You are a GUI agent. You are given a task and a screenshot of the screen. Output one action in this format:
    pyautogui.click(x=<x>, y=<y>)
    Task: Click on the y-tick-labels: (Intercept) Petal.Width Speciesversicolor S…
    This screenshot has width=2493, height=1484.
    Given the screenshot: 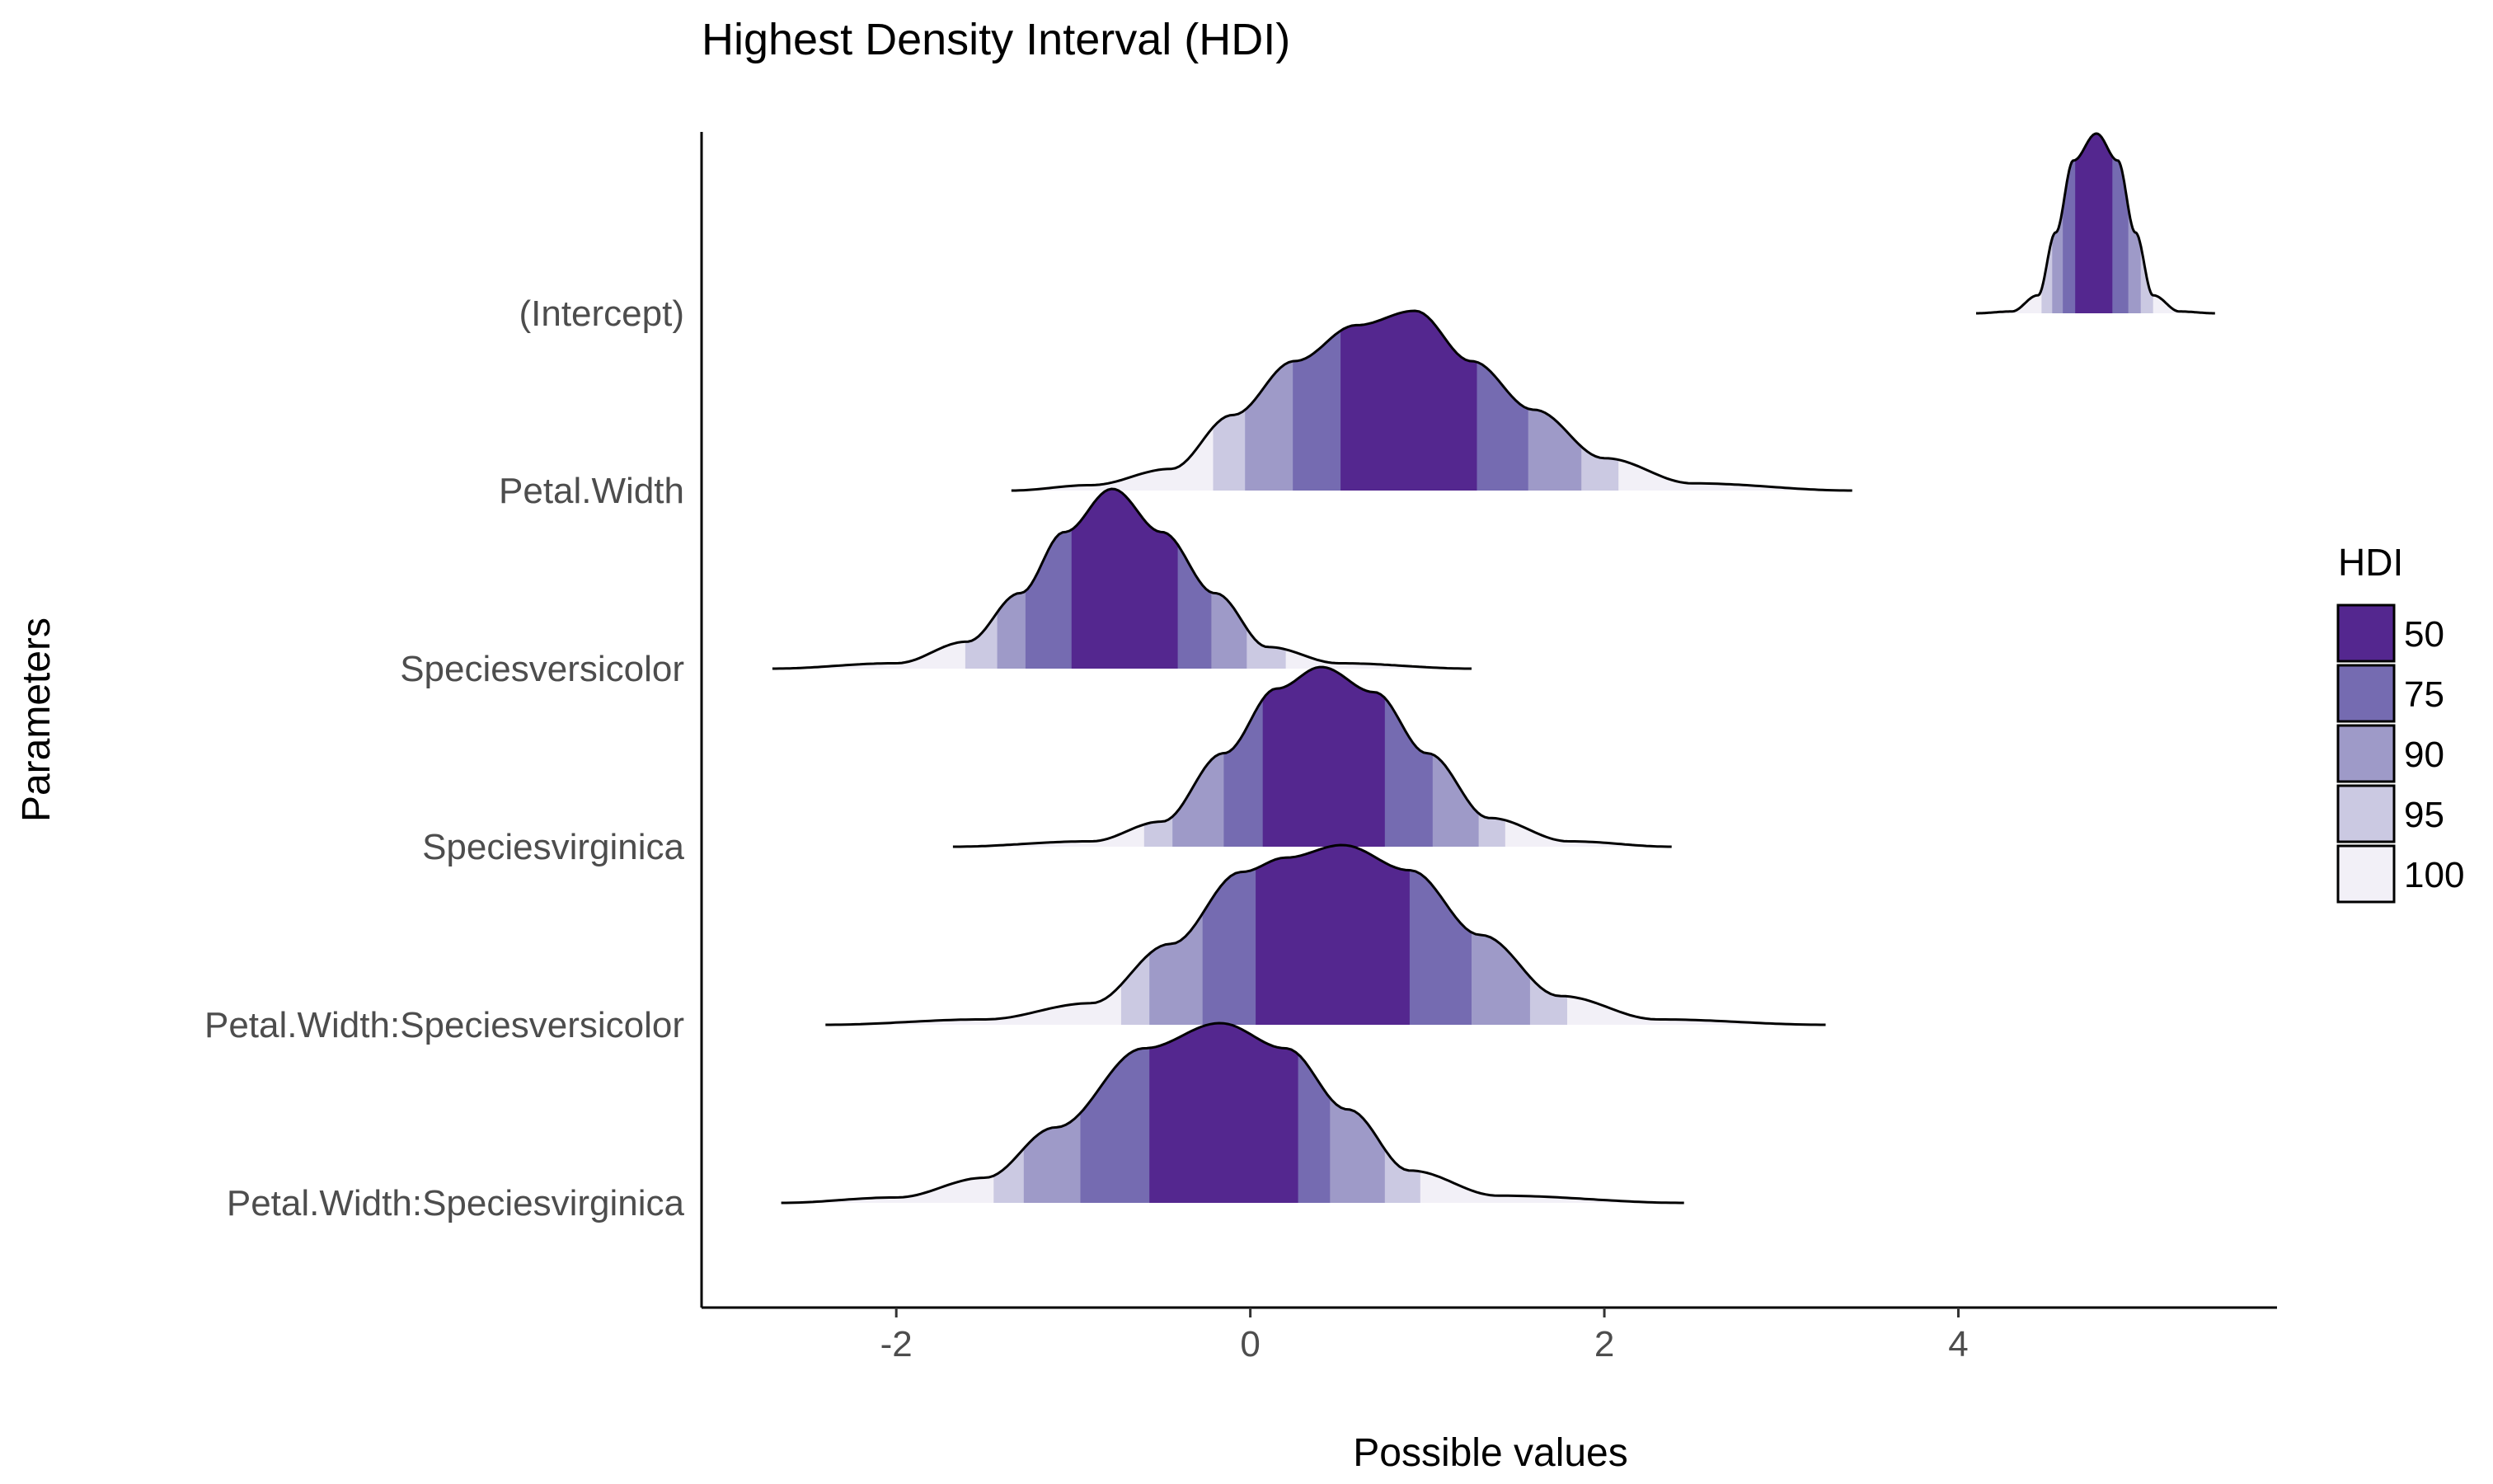 What is the action you would take?
    pyautogui.click(x=444, y=758)
    